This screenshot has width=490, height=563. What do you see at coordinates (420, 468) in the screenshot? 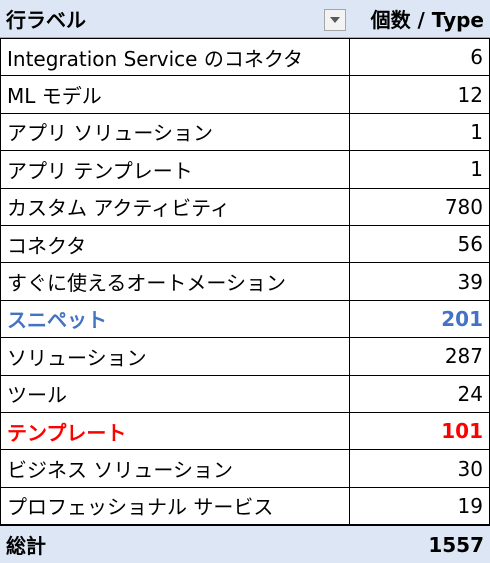
I see `row-count: 30` at bounding box center [420, 468].